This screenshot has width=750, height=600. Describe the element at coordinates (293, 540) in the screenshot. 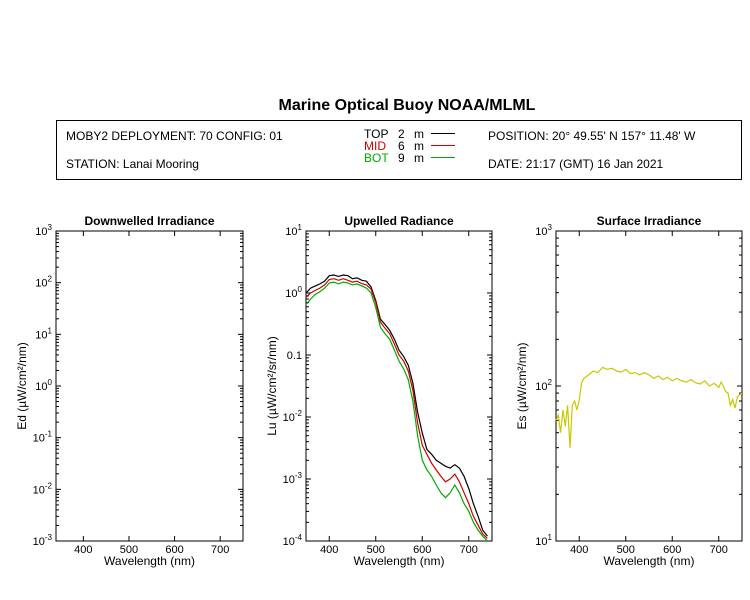

I see `y-tick-label: 10⁻⁴` at that location.